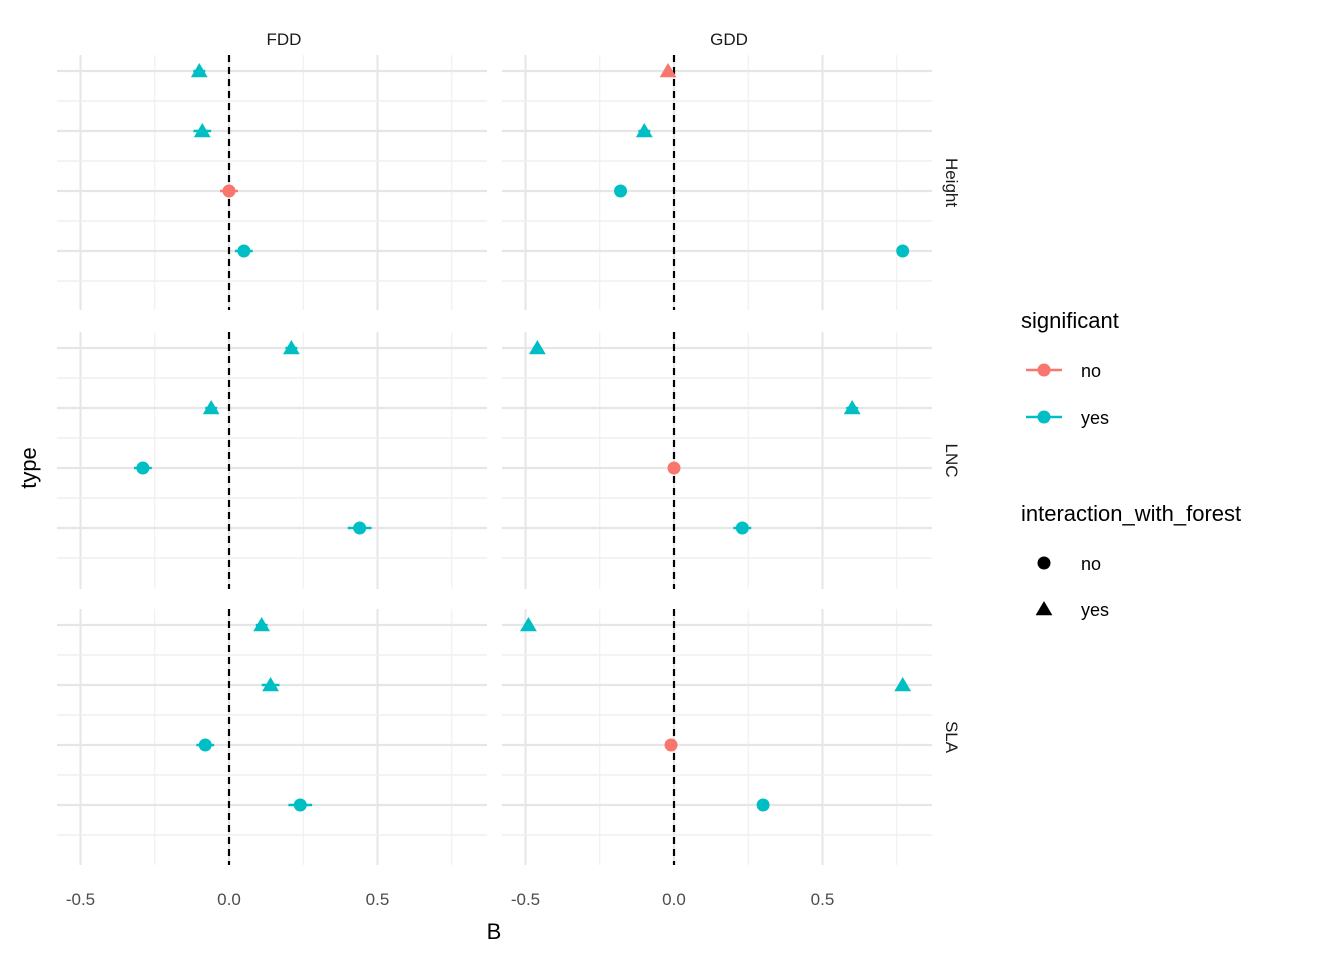  I want to click on panel-gdd-height, so click(717, 182).